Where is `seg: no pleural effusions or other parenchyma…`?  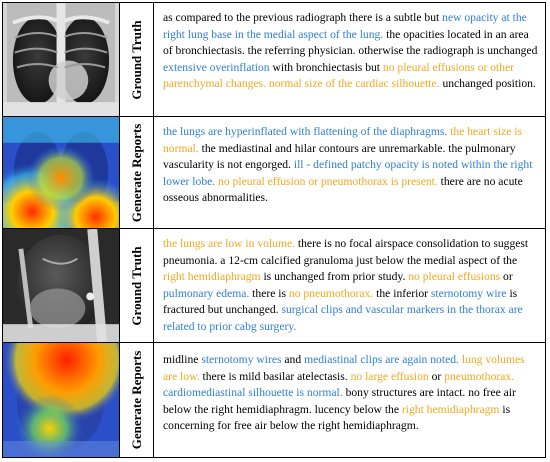 seg: no pleural effusions or other parenchyma… is located at coordinates (339, 75).